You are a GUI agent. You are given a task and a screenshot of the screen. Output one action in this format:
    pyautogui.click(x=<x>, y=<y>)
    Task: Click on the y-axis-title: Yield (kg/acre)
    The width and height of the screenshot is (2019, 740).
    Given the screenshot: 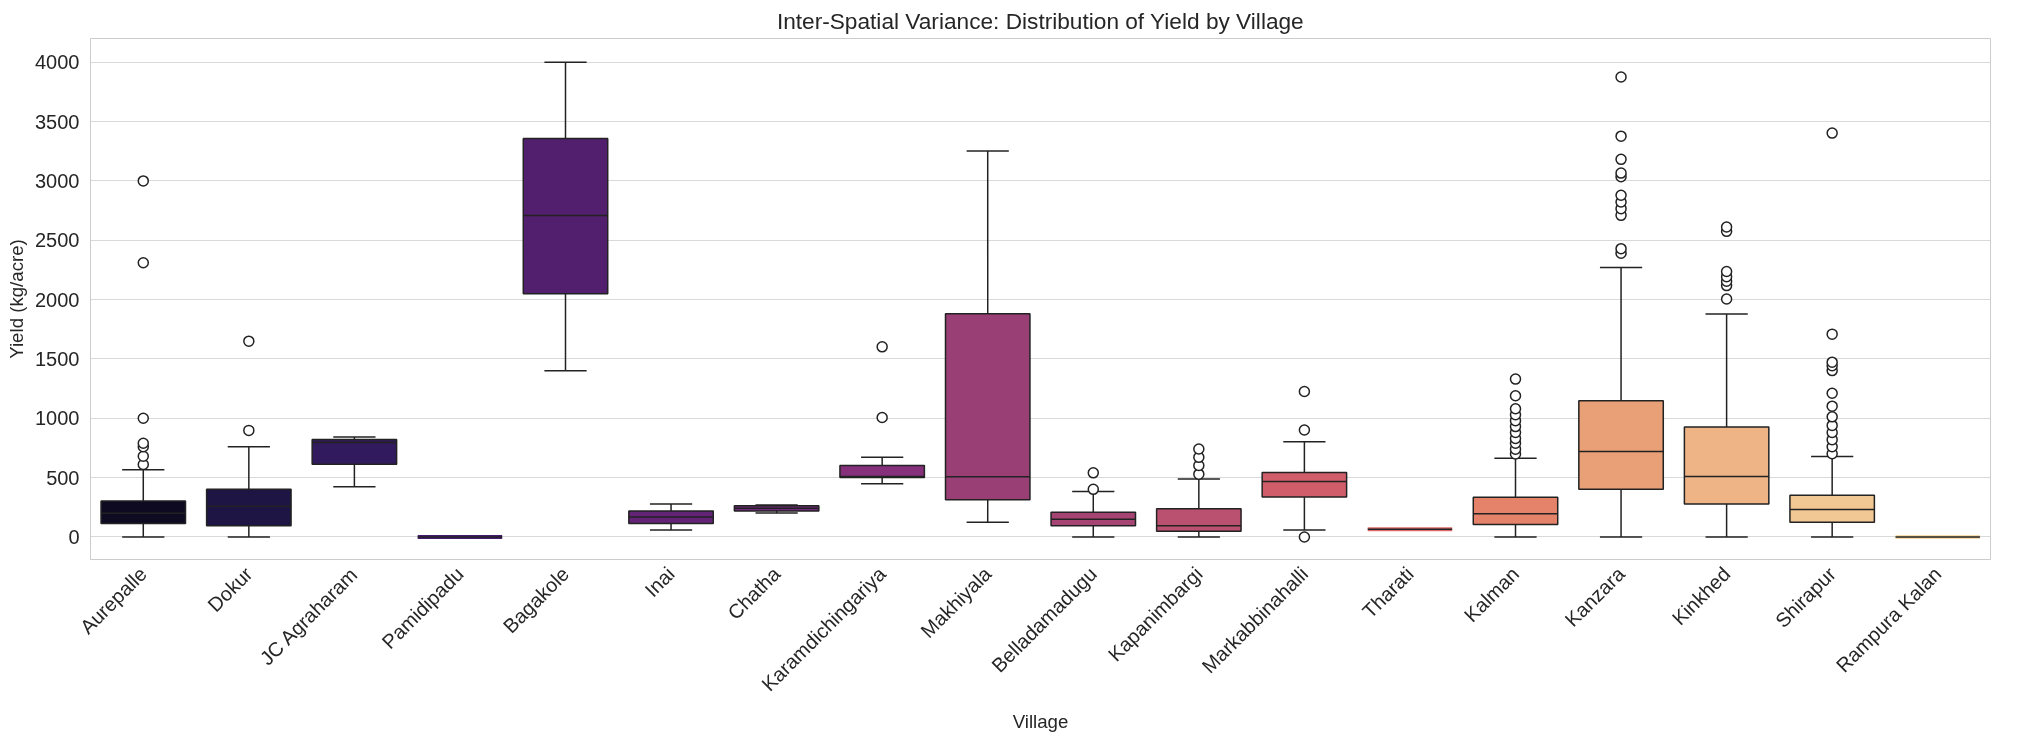 What is the action you would take?
    pyautogui.click(x=17, y=299)
    